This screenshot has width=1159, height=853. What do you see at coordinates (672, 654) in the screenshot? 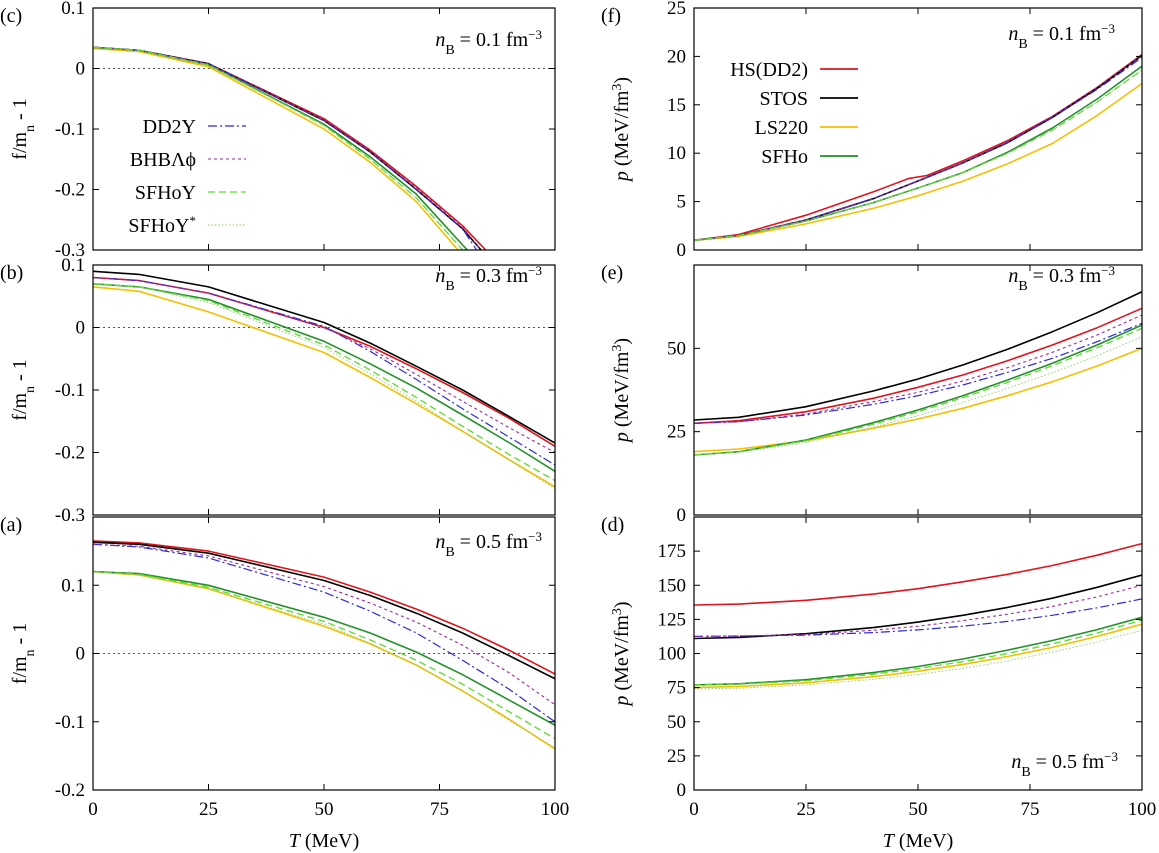
I see `y-tick-label: 100` at bounding box center [672, 654].